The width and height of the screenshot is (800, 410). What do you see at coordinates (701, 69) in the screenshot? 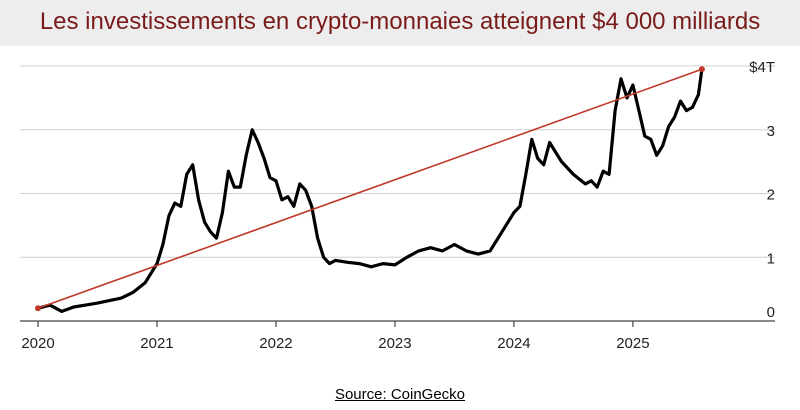
I see `trend-end-dot` at bounding box center [701, 69].